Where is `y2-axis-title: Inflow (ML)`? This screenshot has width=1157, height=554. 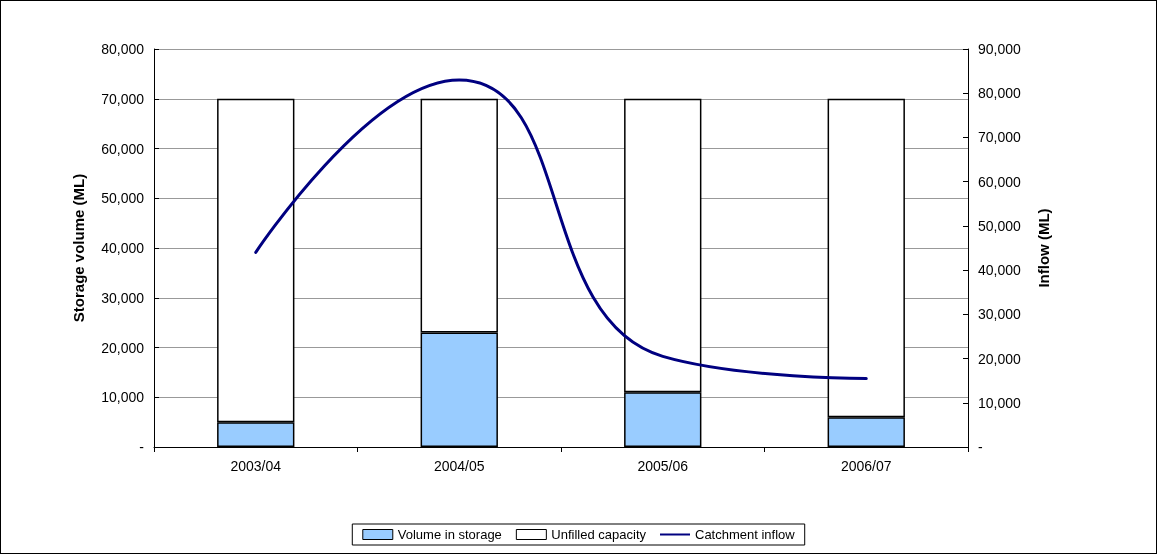 y2-axis-title: Inflow (ML) is located at coordinates (1043, 248).